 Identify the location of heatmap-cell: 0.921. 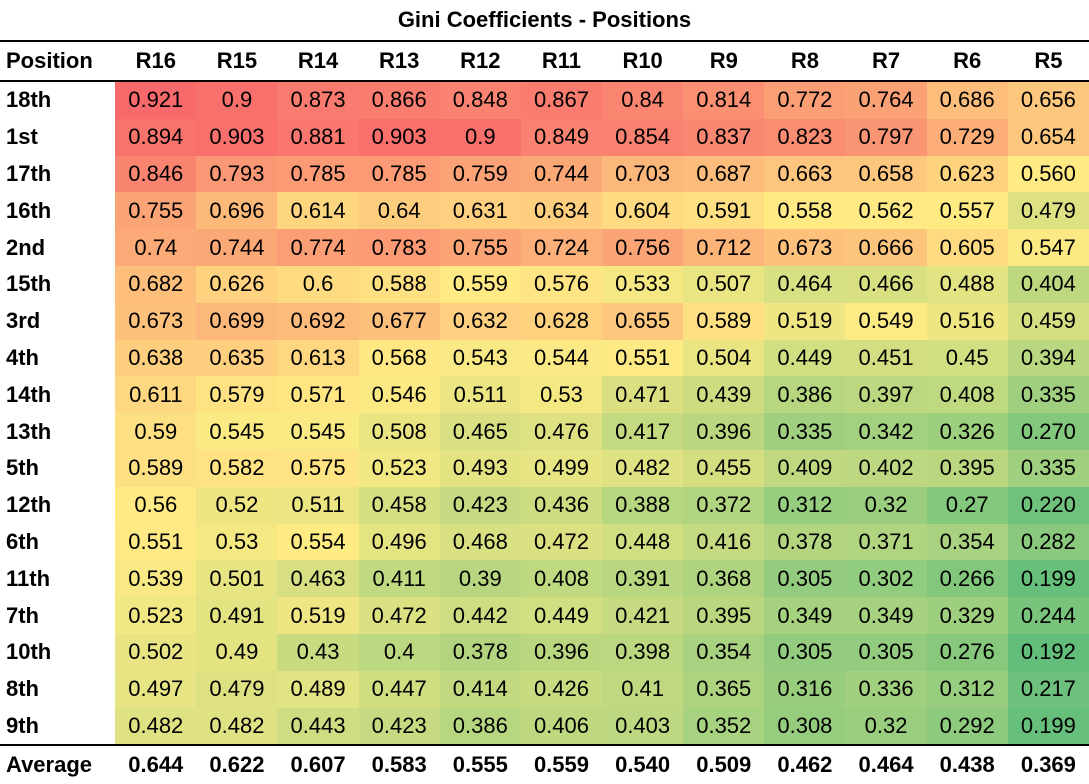
(156, 100).